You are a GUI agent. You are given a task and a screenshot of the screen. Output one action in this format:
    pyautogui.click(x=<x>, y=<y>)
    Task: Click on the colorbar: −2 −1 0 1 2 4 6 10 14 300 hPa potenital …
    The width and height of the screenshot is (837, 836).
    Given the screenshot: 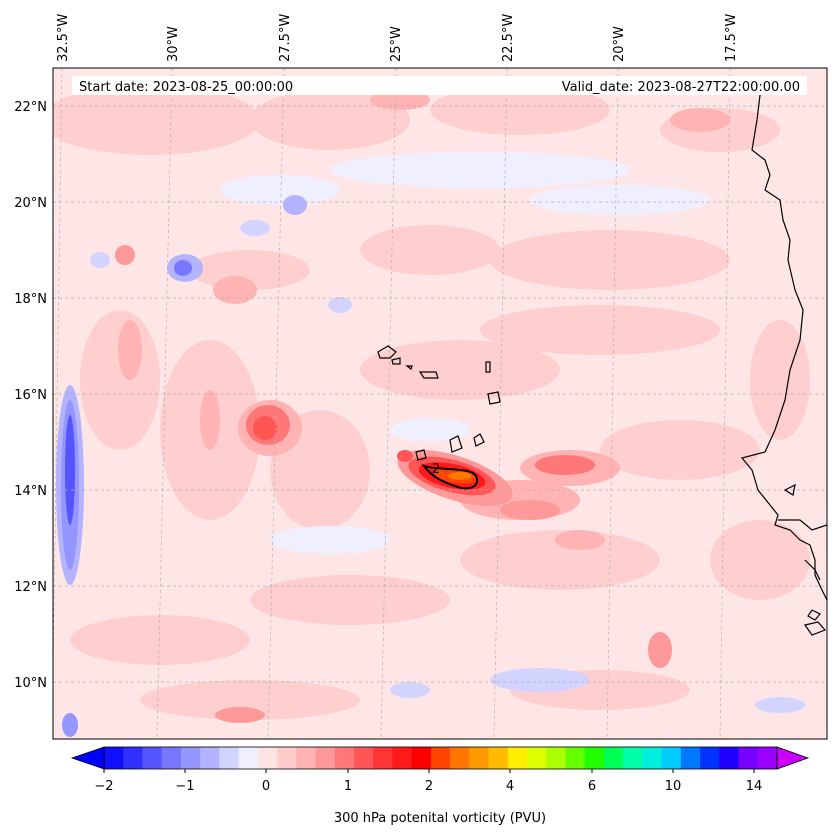 What is the action you would take?
    pyautogui.click(x=440, y=786)
    